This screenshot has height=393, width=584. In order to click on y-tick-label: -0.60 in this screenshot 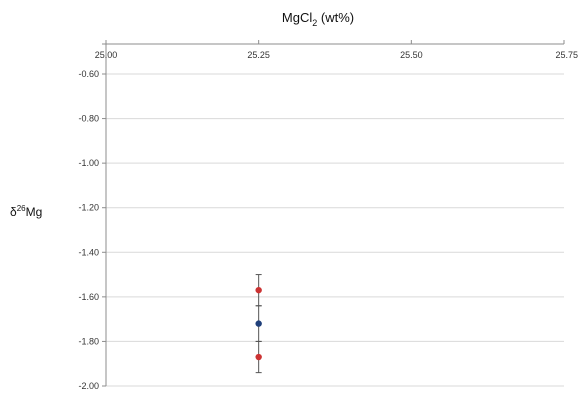, I will do `click(88, 74)`.